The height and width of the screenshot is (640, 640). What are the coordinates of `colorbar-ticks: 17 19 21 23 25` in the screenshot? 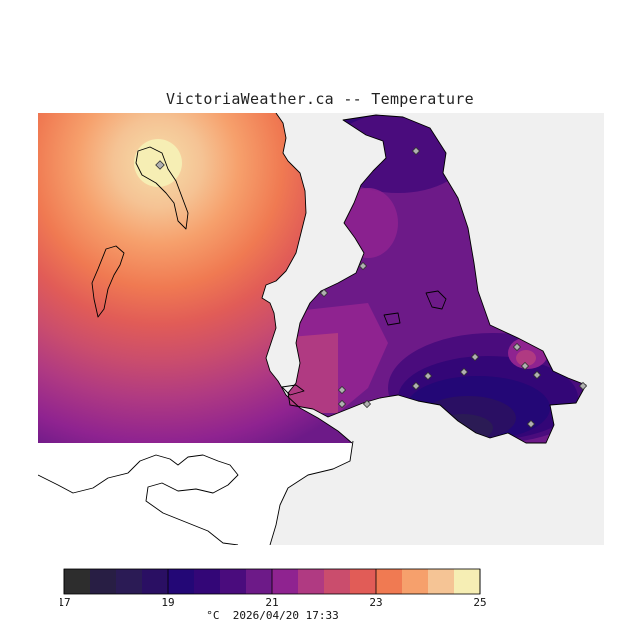 It's located at (273, 589).